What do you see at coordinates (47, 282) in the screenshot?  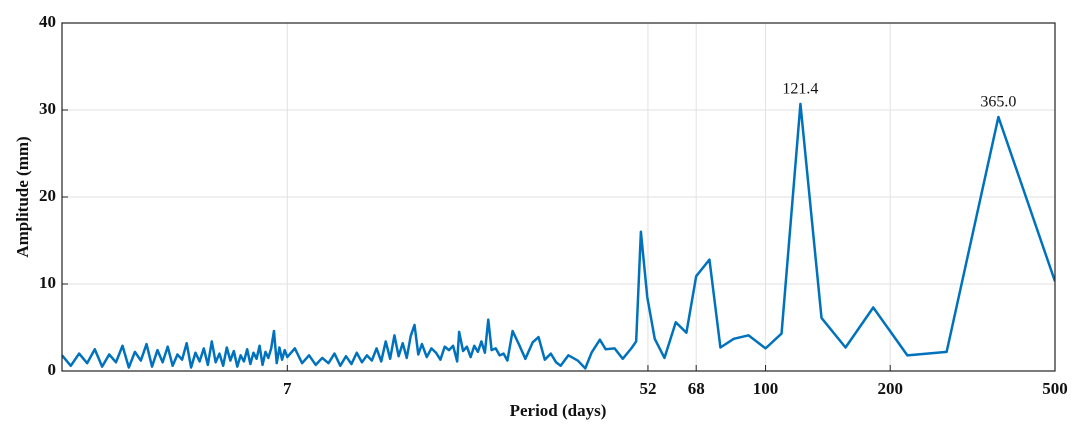 I see `y-tick-label: 10` at bounding box center [47, 282].